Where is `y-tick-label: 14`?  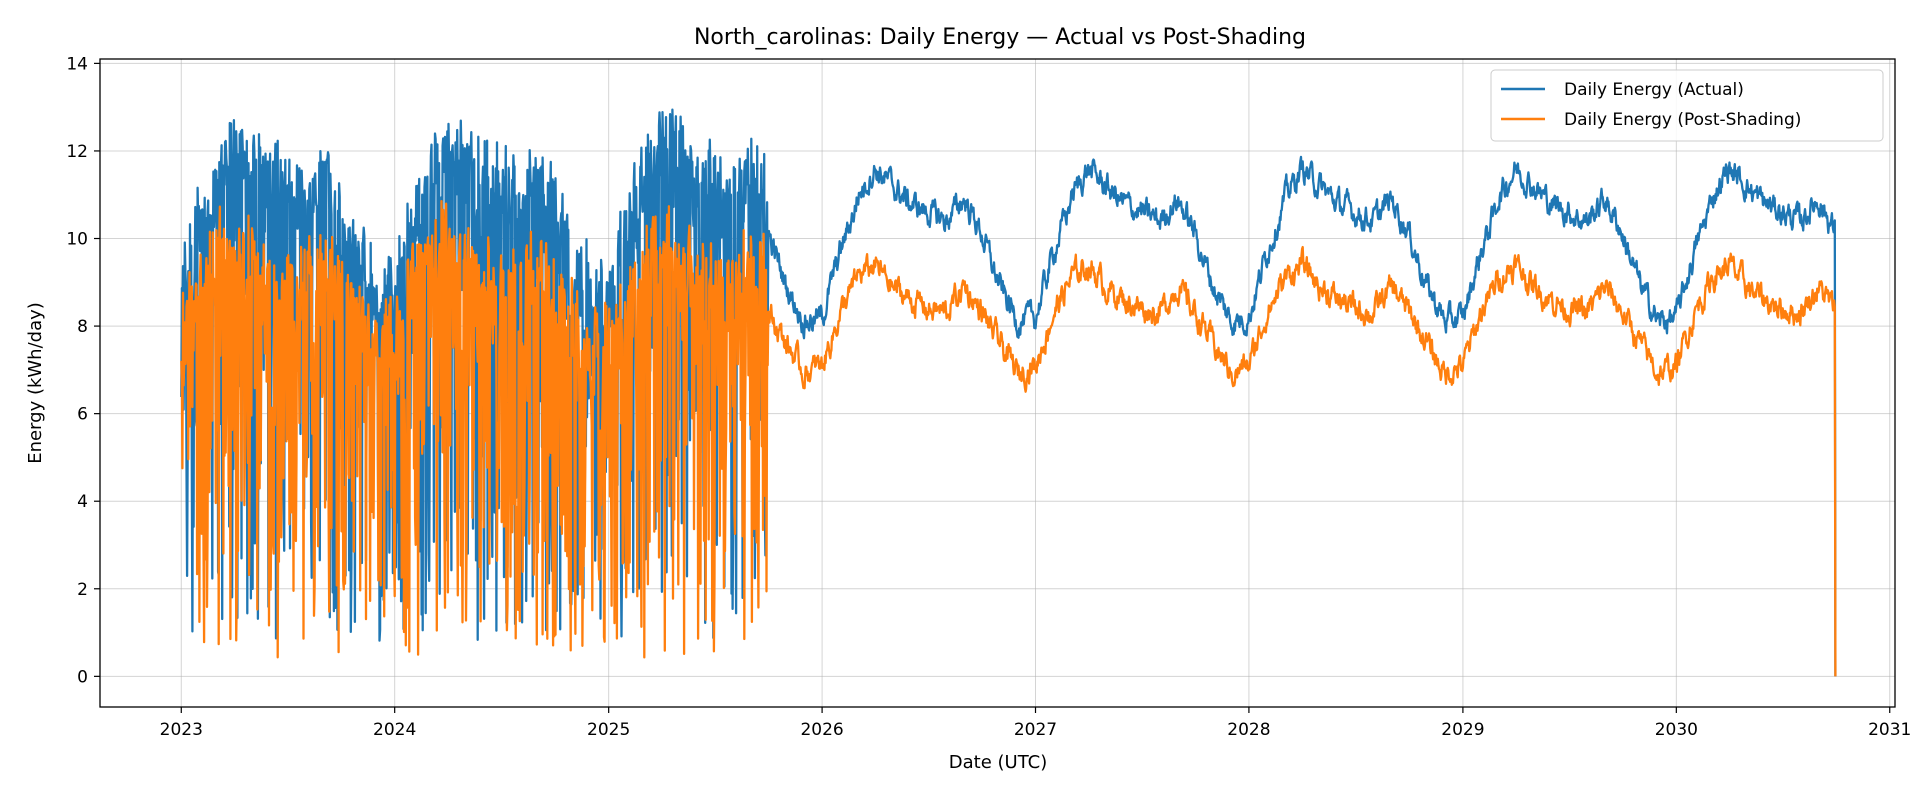
y-tick-label: 14 is located at coordinates (77, 64).